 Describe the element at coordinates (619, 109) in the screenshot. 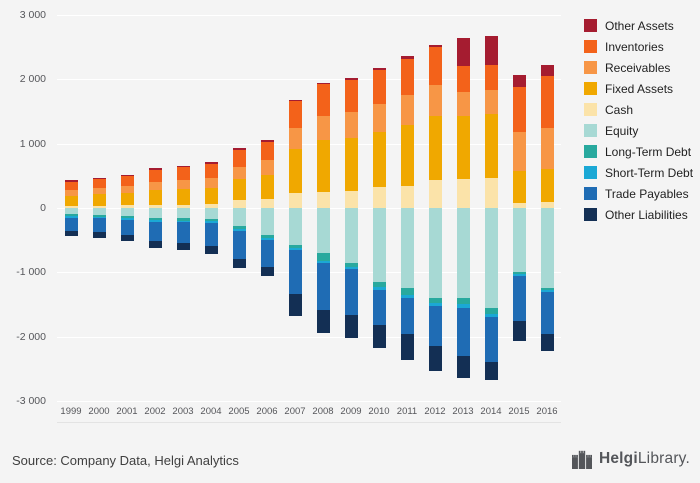

I see `legend-label: Cash` at that location.